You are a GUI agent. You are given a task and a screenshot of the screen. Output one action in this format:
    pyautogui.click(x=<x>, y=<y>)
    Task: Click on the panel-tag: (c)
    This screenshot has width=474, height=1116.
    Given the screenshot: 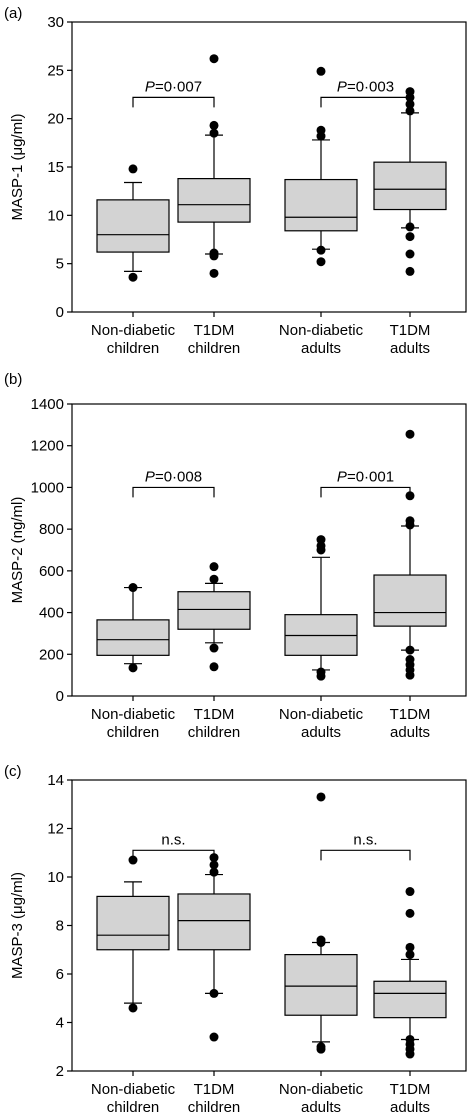 What is the action you would take?
    pyautogui.click(x=13, y=771)
    